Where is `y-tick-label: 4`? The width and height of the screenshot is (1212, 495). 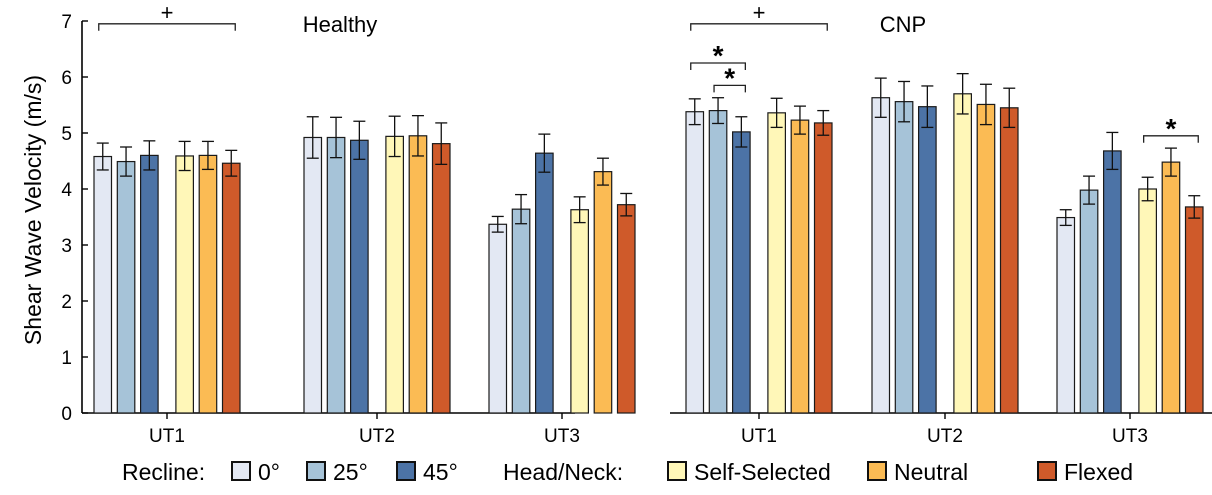
y-tick-label: 4 is located at coordinates (66, 190).